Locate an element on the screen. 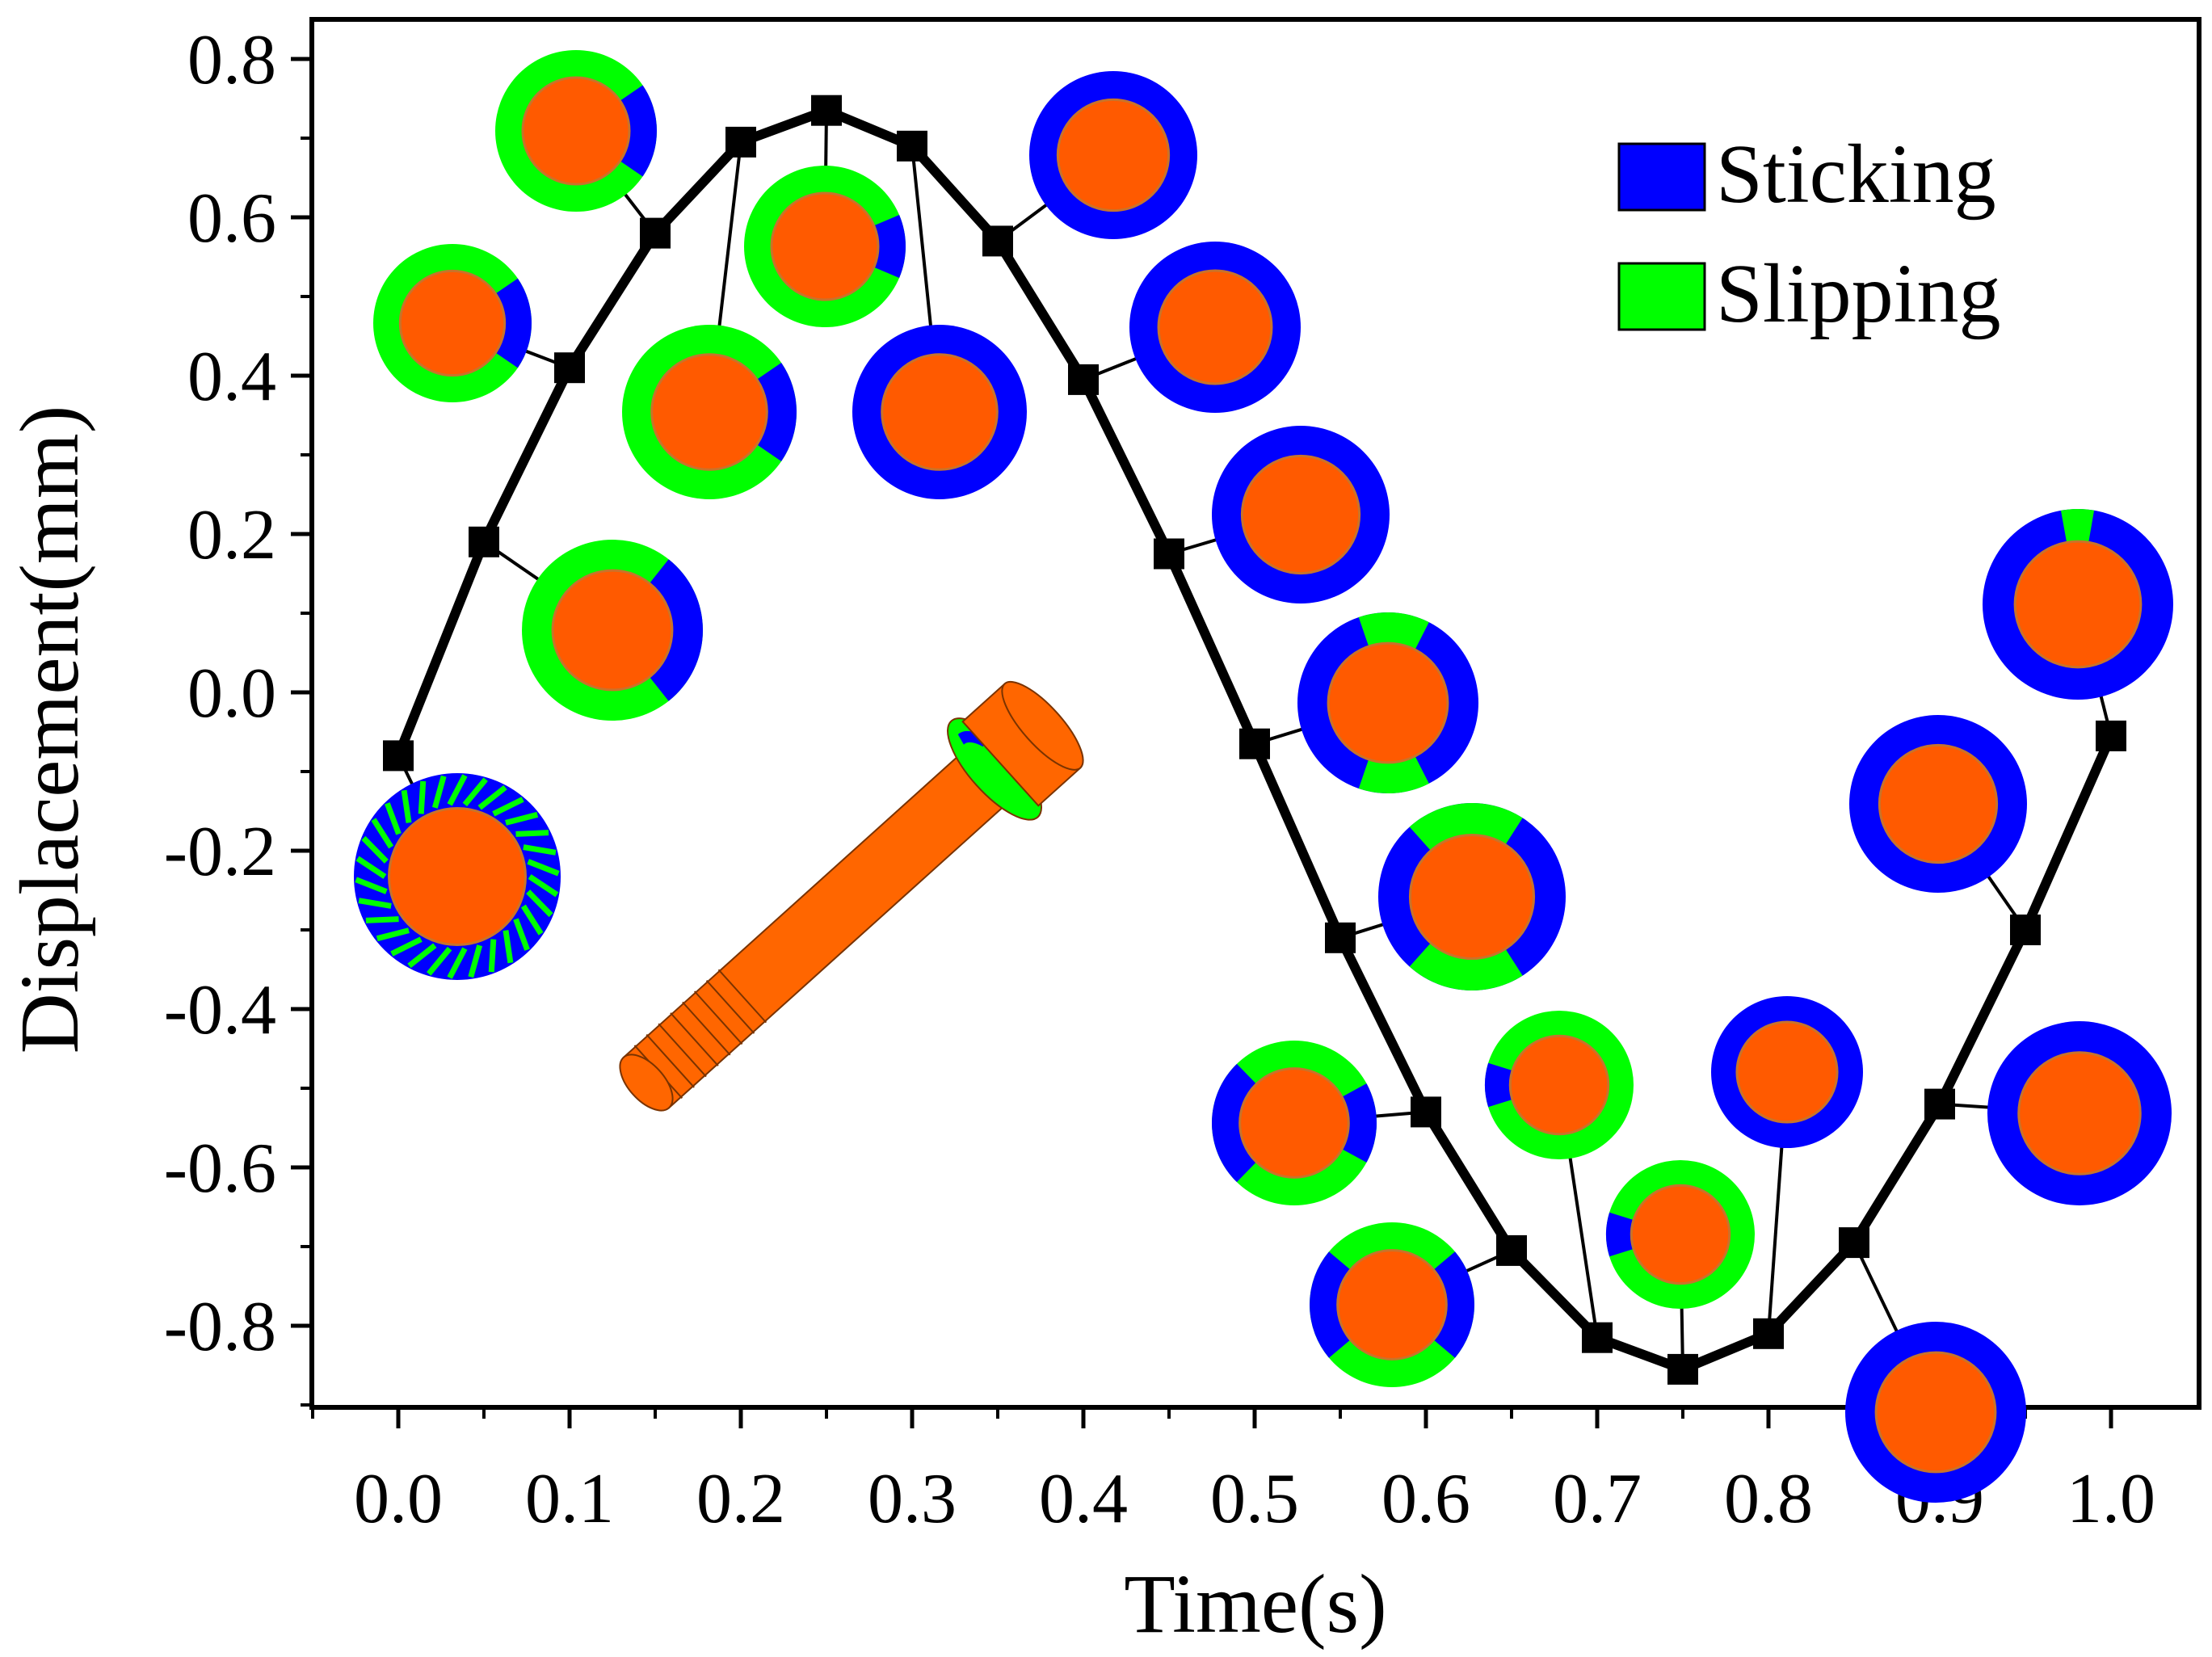 The width and height of the screenshot is (2212, 1657). y-tick-label: -0.4 is located at coordinates (220, 1010).